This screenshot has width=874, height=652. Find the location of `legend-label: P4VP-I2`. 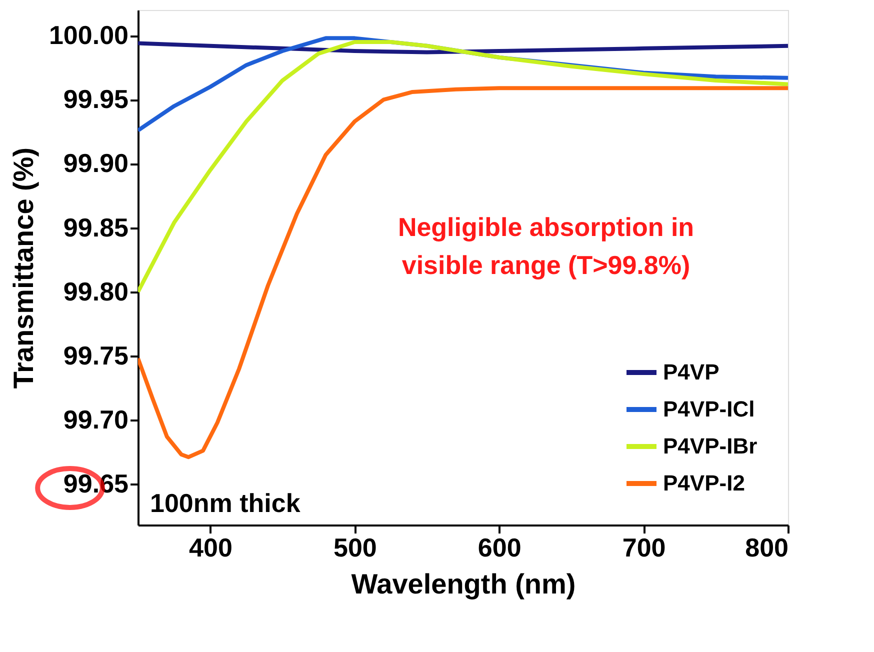

legend-label: P4VP-I2 is located at coordinates (704, 483).